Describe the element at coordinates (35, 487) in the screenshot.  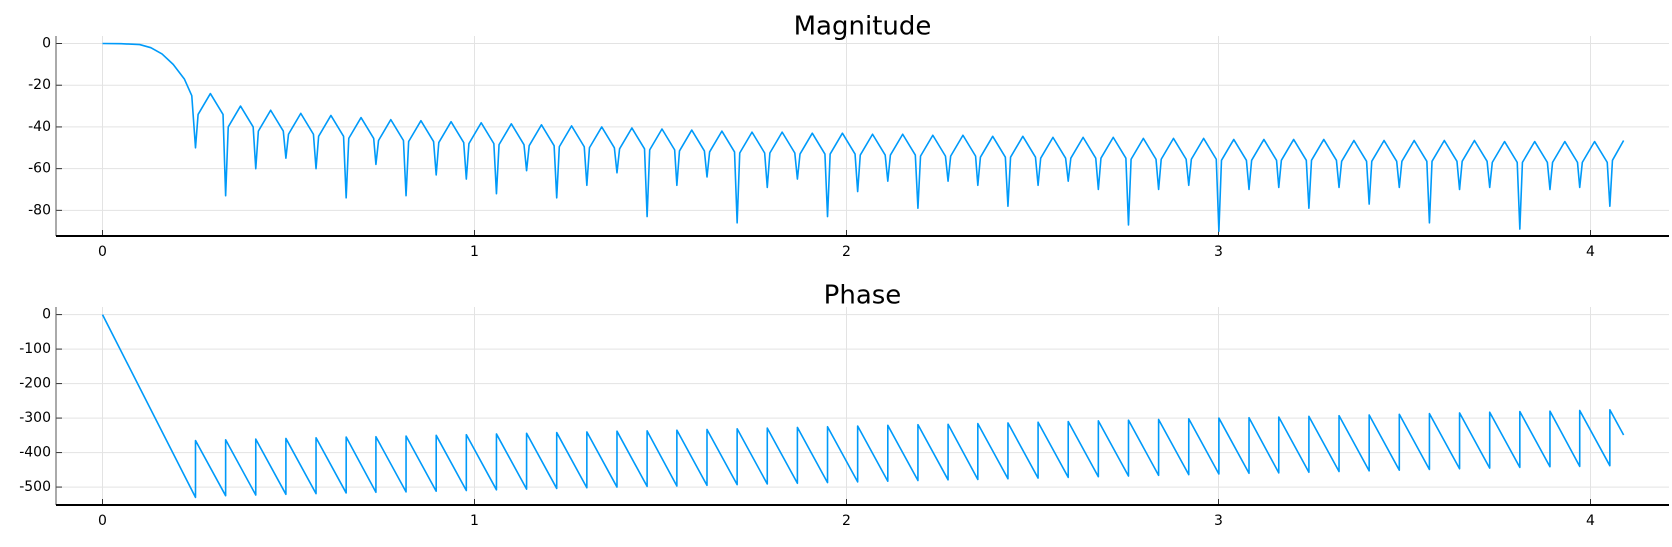
I see `y-tick-label: -500` at that location.